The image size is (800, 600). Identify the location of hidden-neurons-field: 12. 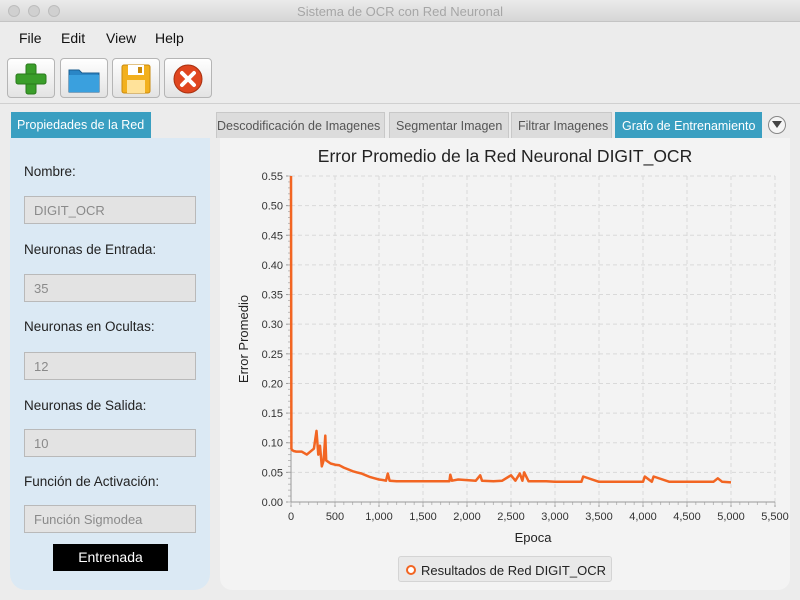
(110, 366).